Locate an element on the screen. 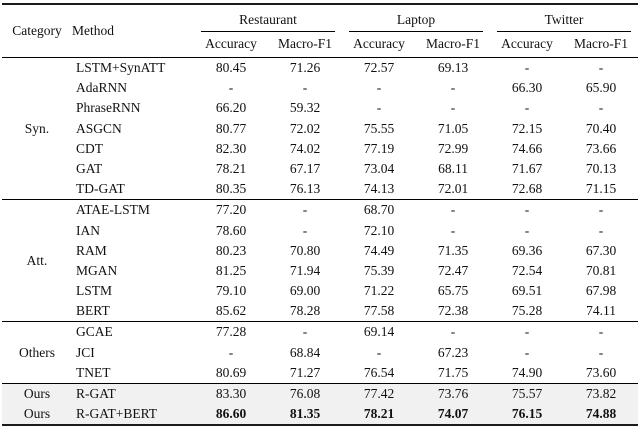 This screenshot has height=439, width=640. value-cell: 68.70 is located at coordinates (379, 210).